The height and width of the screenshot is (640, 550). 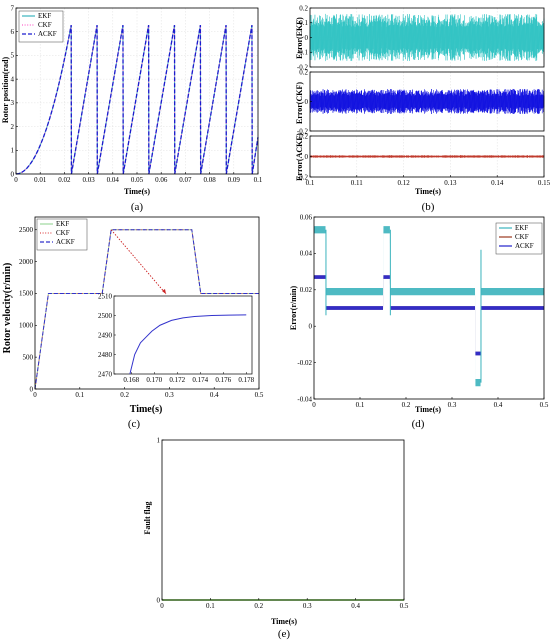 I want to click on panel-e-ylabel: Fault flag, so click(x=147, y=517).